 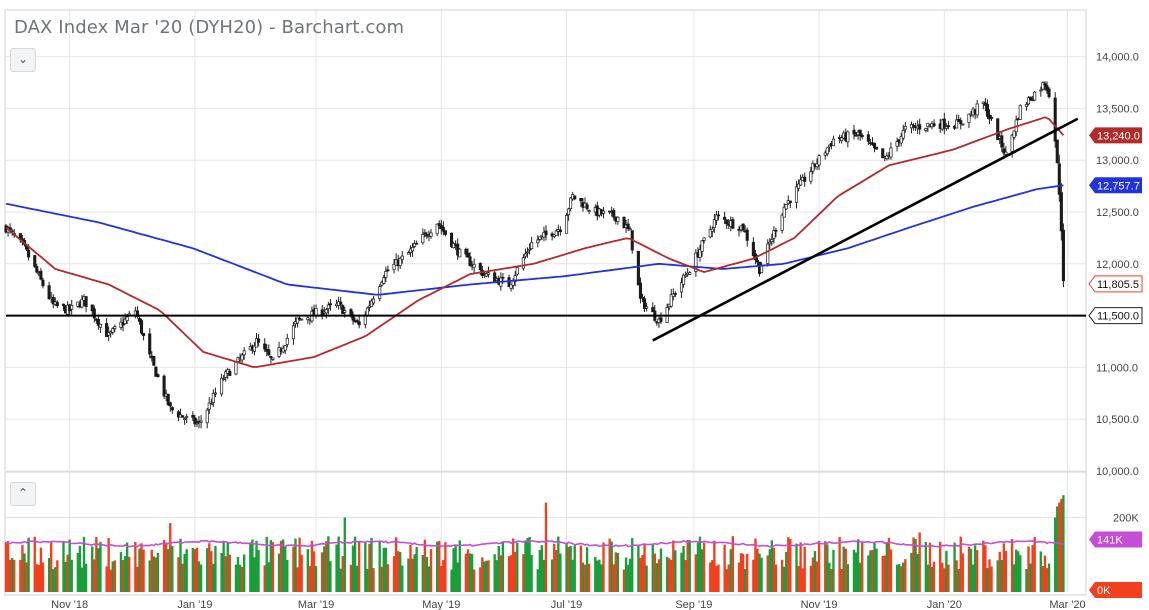 What do you see at coordinates (1117, 213) in the screenshot?
I see `price-tick-label: 12,500.0` at bounding box center [1117, 213].